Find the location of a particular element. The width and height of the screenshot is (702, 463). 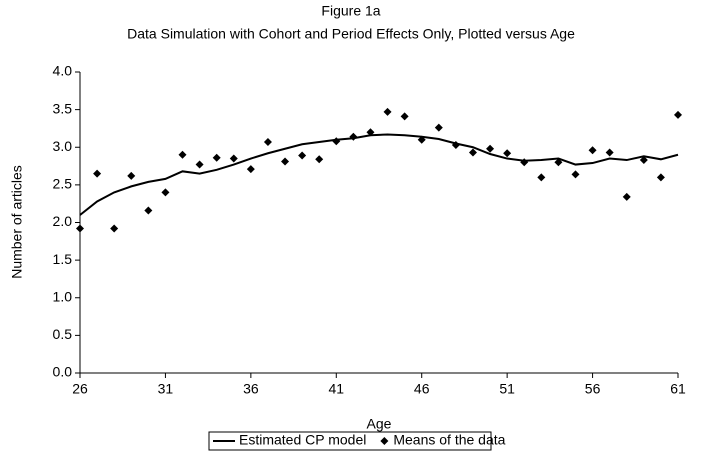

legend-label: Estimated CP model is located at coordinates (302, 440).